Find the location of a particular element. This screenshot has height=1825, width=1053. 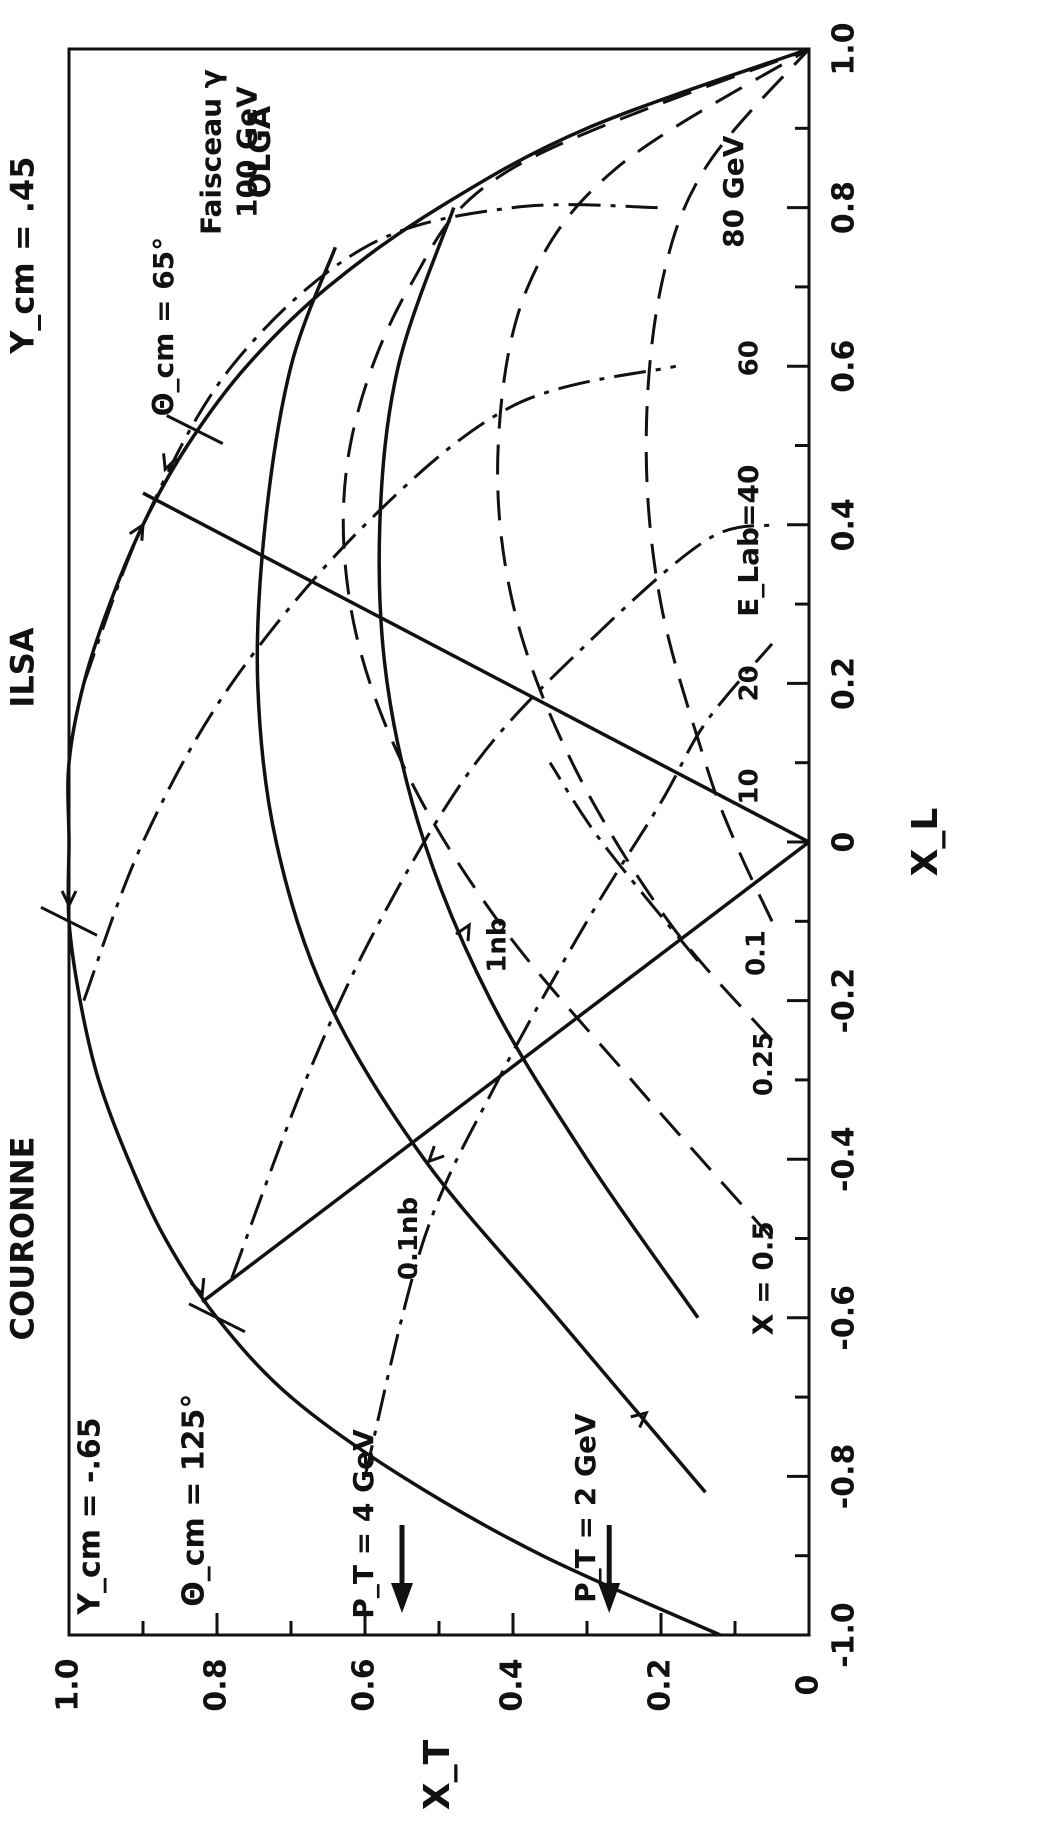

xl-tick-group: -1.0 -0.8 -0.6 -0.4 -0.2 0 0.2 0.4 0.6 0.8 1.0 X_L is located at coordinates (866, 845).